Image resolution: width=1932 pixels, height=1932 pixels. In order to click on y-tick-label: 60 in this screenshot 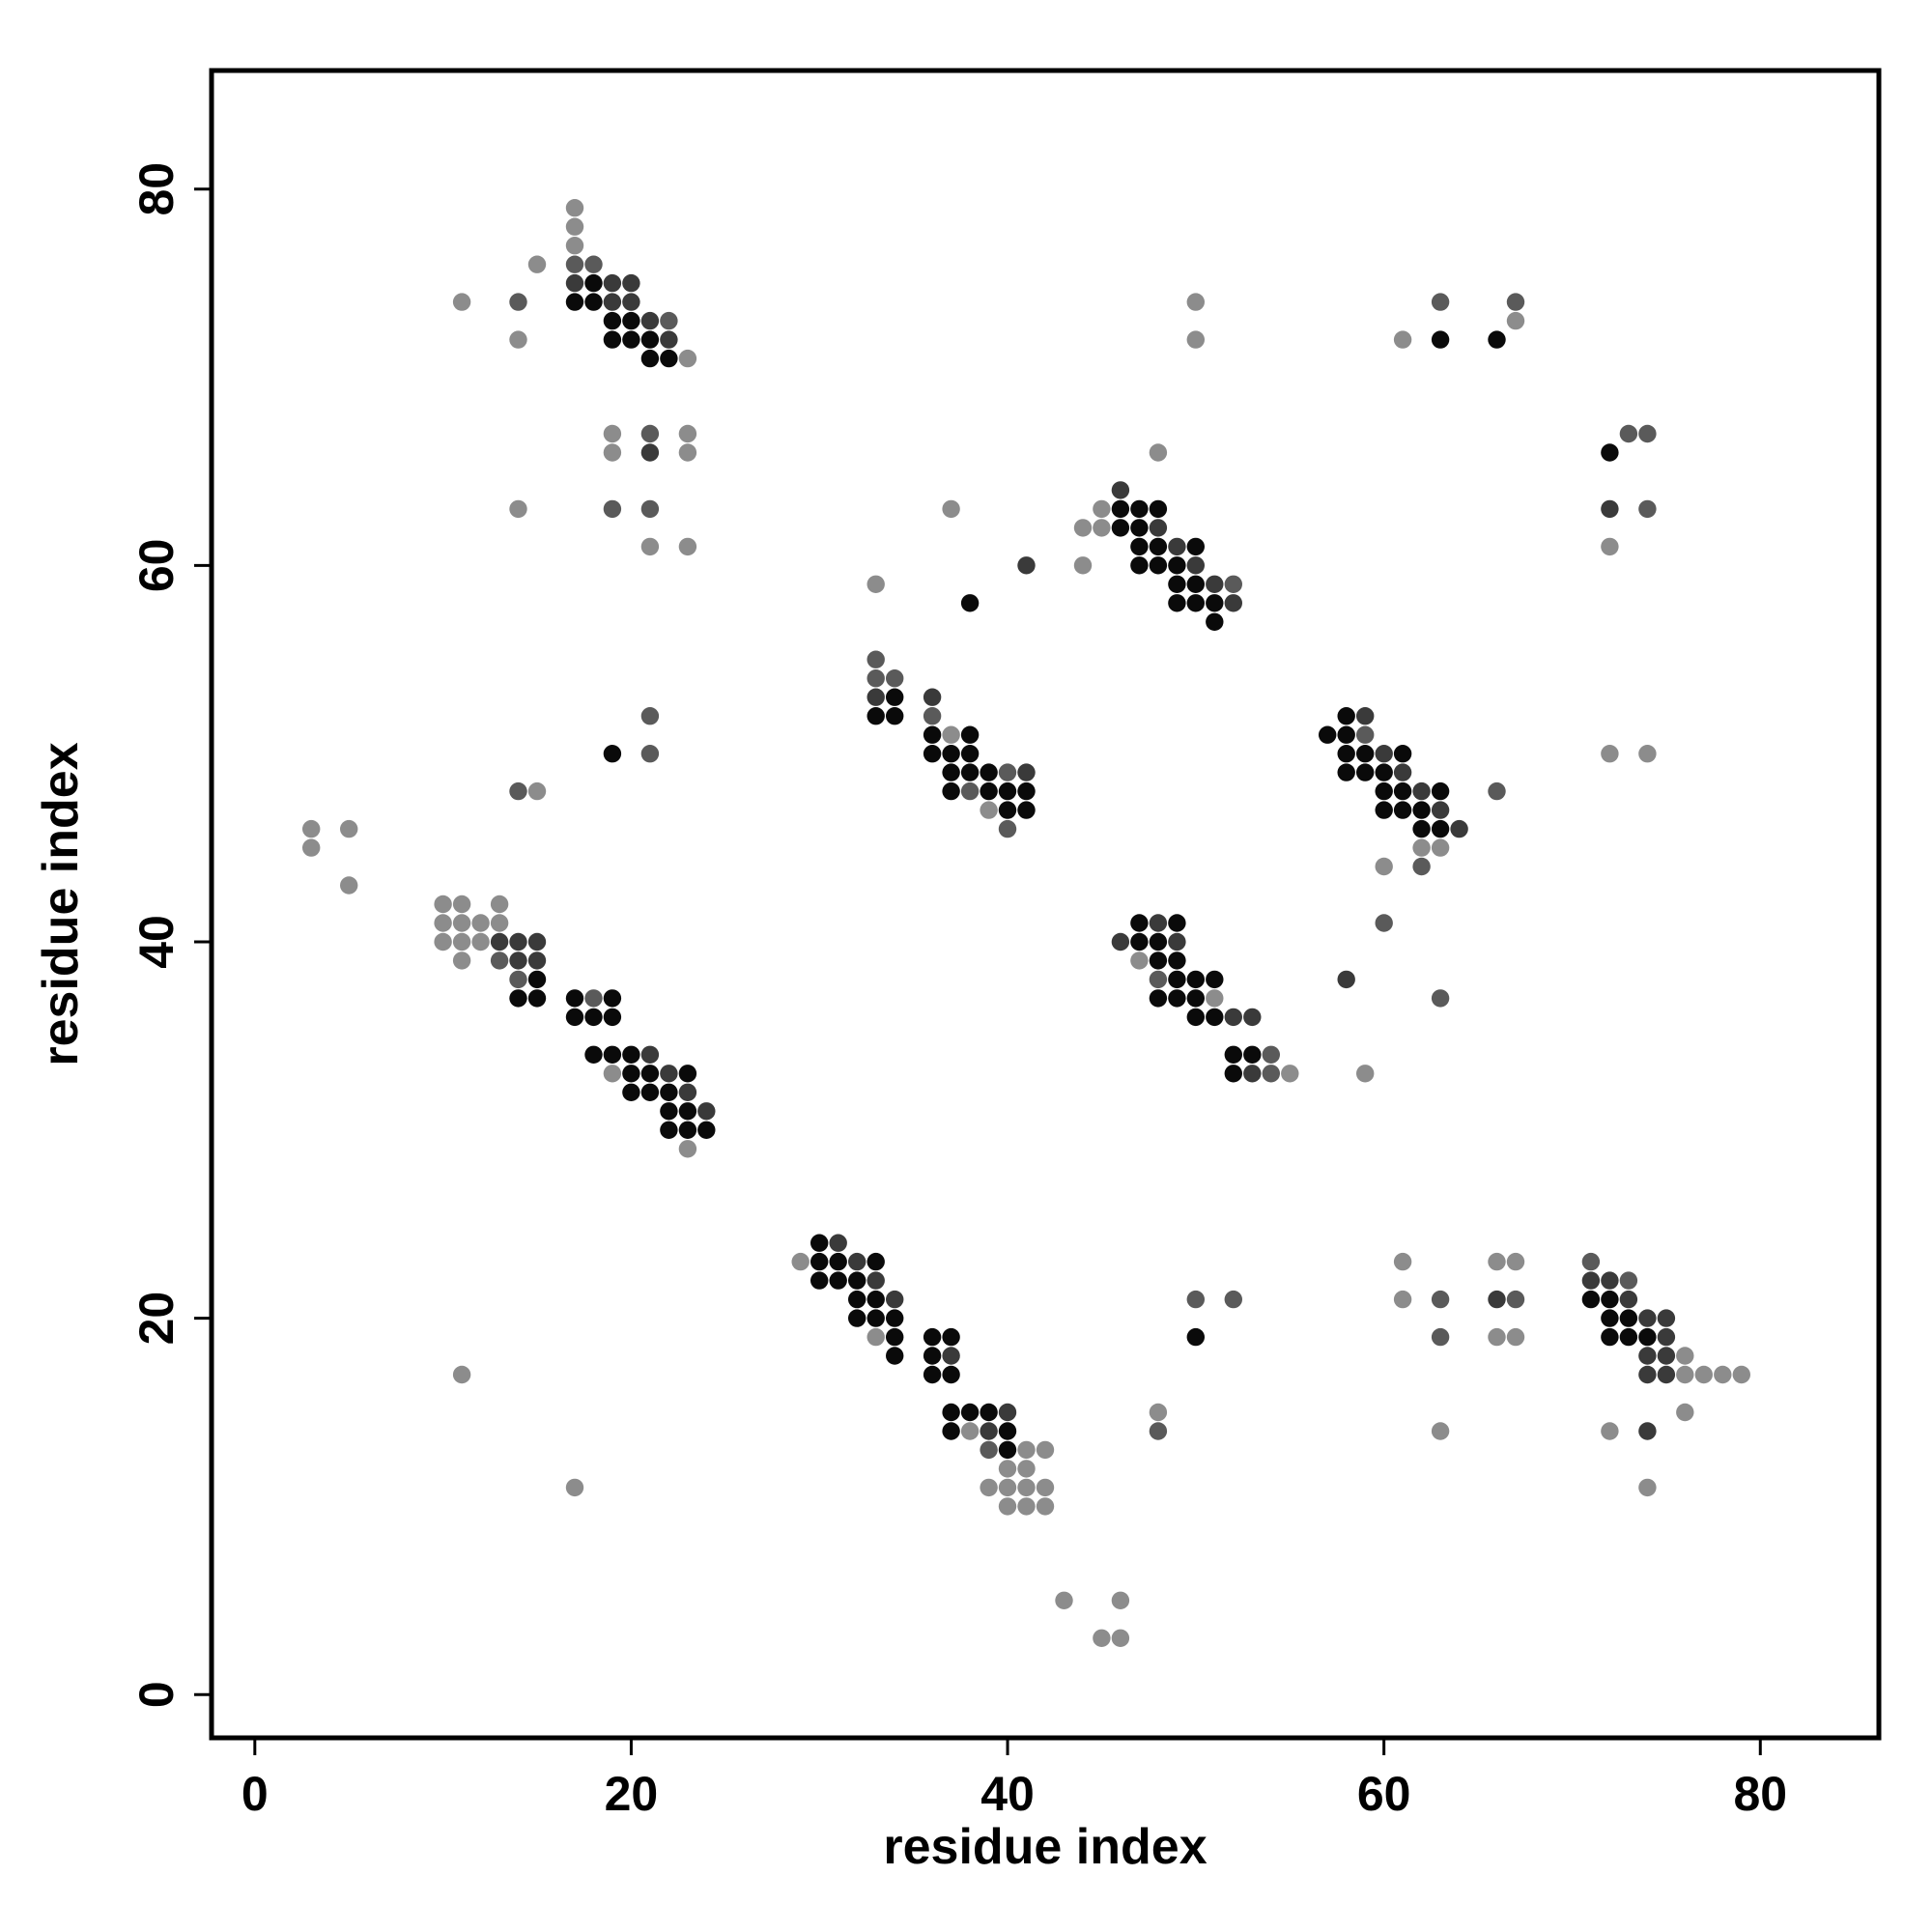, I will do `click(156, 566)`.